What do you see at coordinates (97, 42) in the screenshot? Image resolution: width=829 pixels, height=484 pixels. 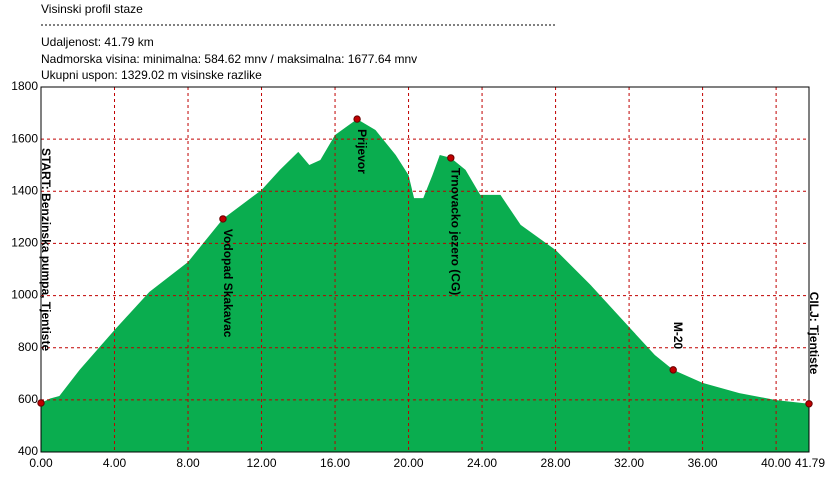 I see `distance: Udaljenost: 41.79 km` at bounding box center [97, 42].